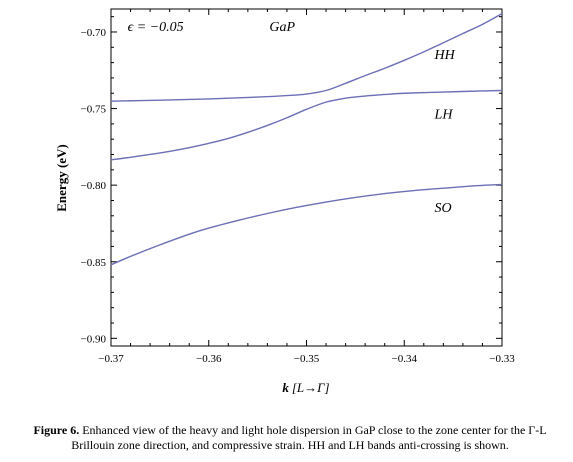  Describe the element at coordinates (307, 359) in the screenshot. I see `x-tick-label: −0.35` at that location.